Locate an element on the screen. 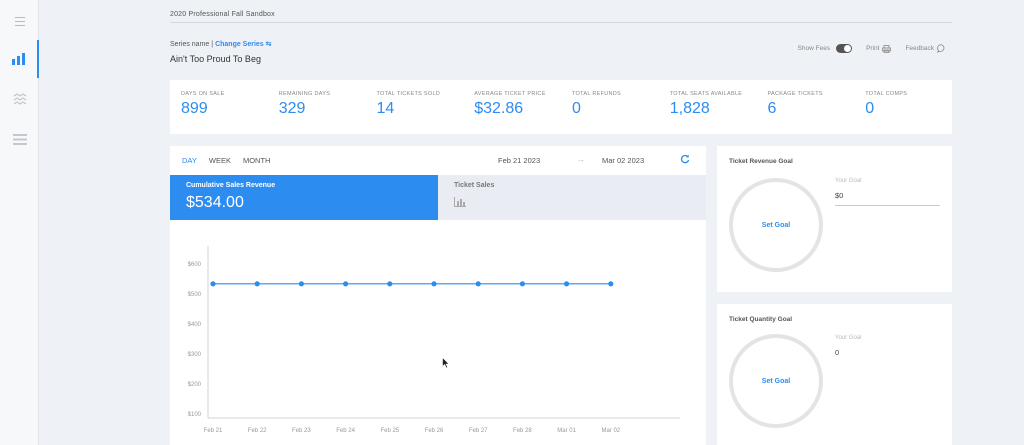  analytics-icon is located at coordinates (19, 59).